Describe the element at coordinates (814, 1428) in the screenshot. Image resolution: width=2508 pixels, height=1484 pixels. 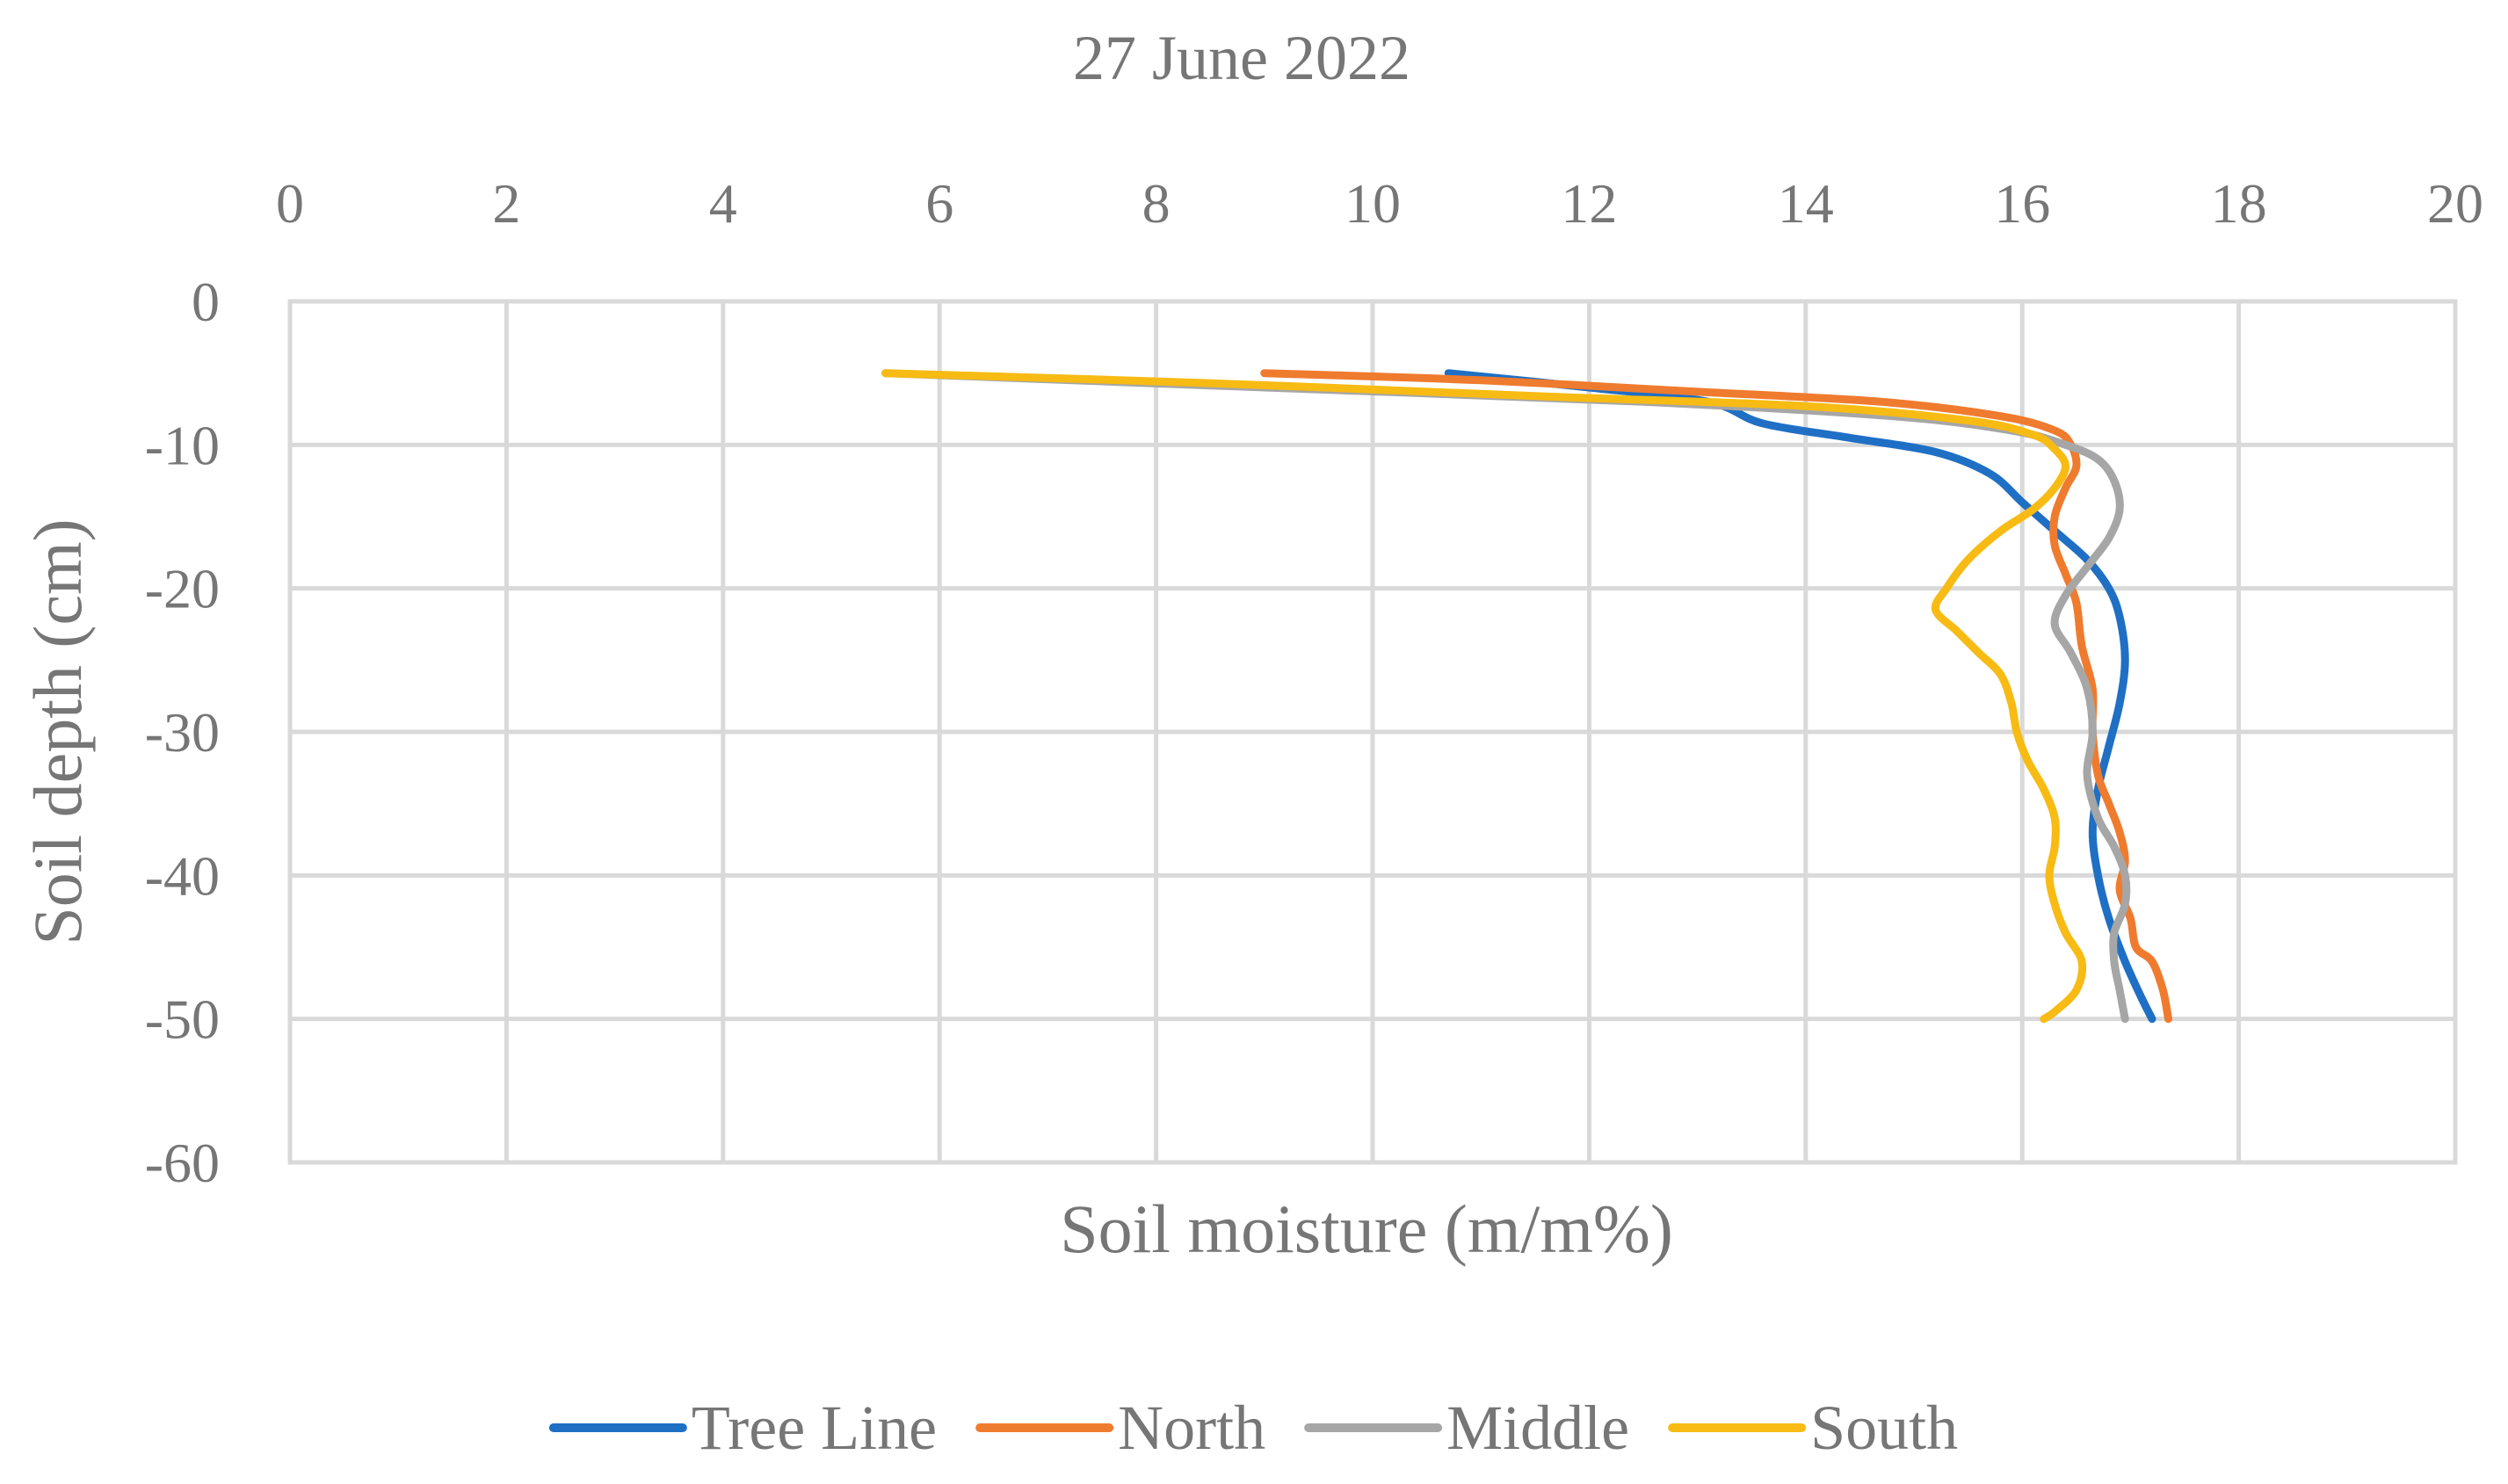
I see `legend-label-tree-line: Tree Line` at that location.